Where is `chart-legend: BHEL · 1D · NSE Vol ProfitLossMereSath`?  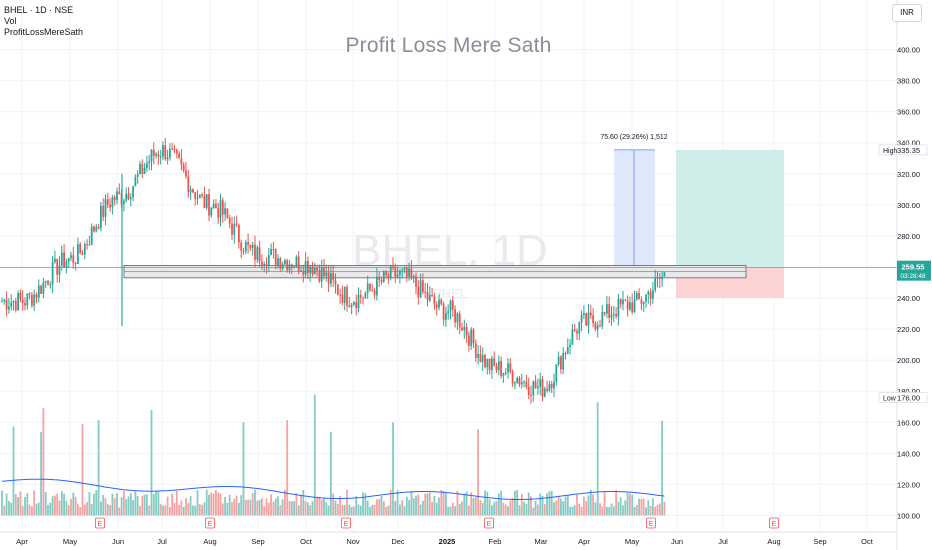 chart-legend: BHEL · 1D · NSE Vol ProfitLossMereSath is located at coordinates (43, 21).